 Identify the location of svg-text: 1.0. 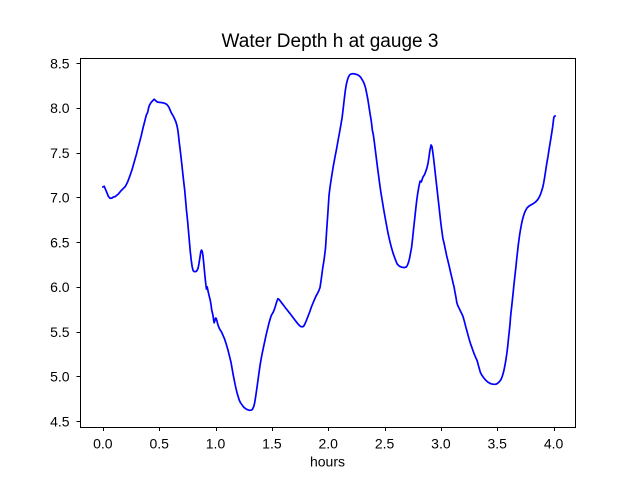
(216, 443).